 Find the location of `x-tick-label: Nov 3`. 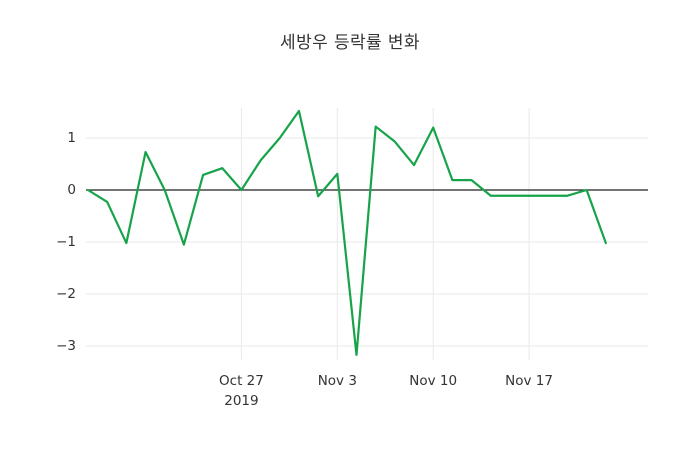

x-tick-label: Nov 3 is located at coordinates (337, 381).